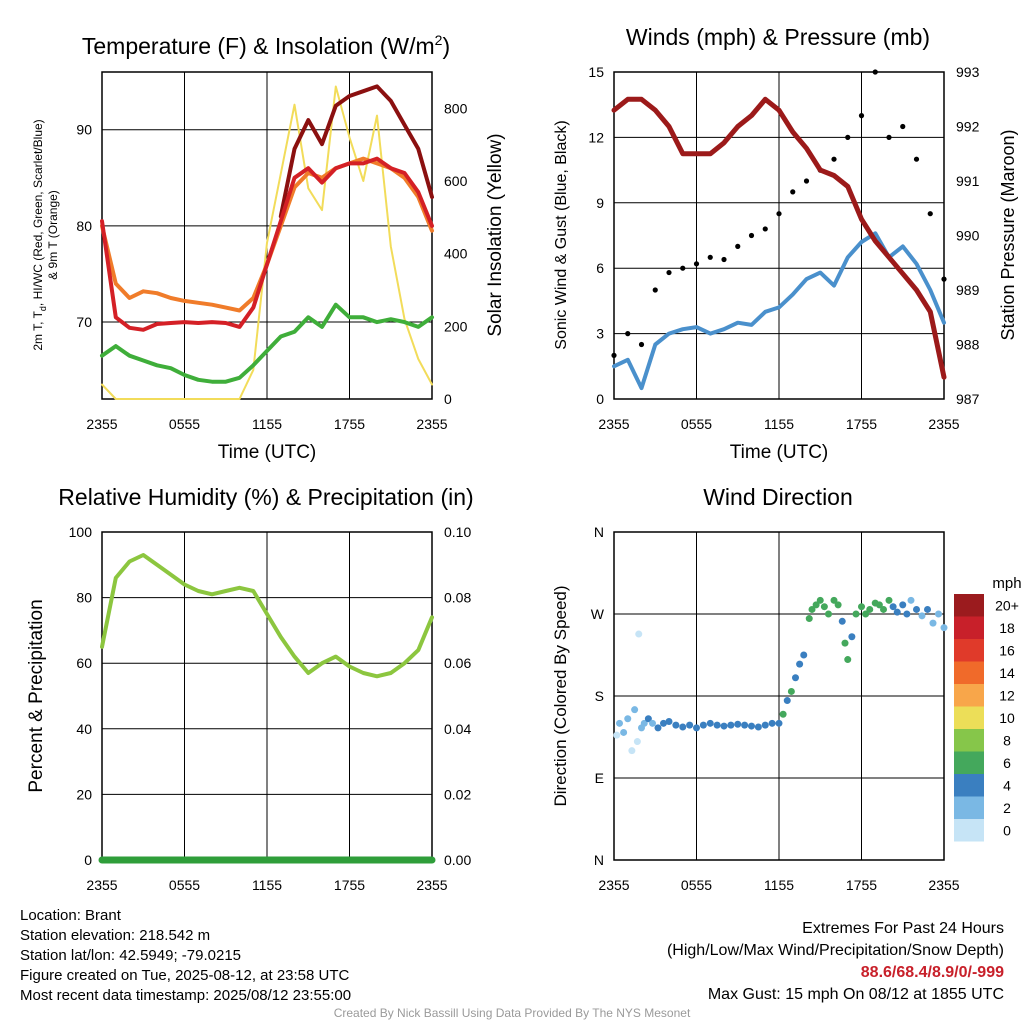 This screenshot has width=1024, height=1024. Describe the element at coordinates (932, 972) in the screenshot. I see `extremes-values: 88.6/68.4/8.9/0/-999` at that location.